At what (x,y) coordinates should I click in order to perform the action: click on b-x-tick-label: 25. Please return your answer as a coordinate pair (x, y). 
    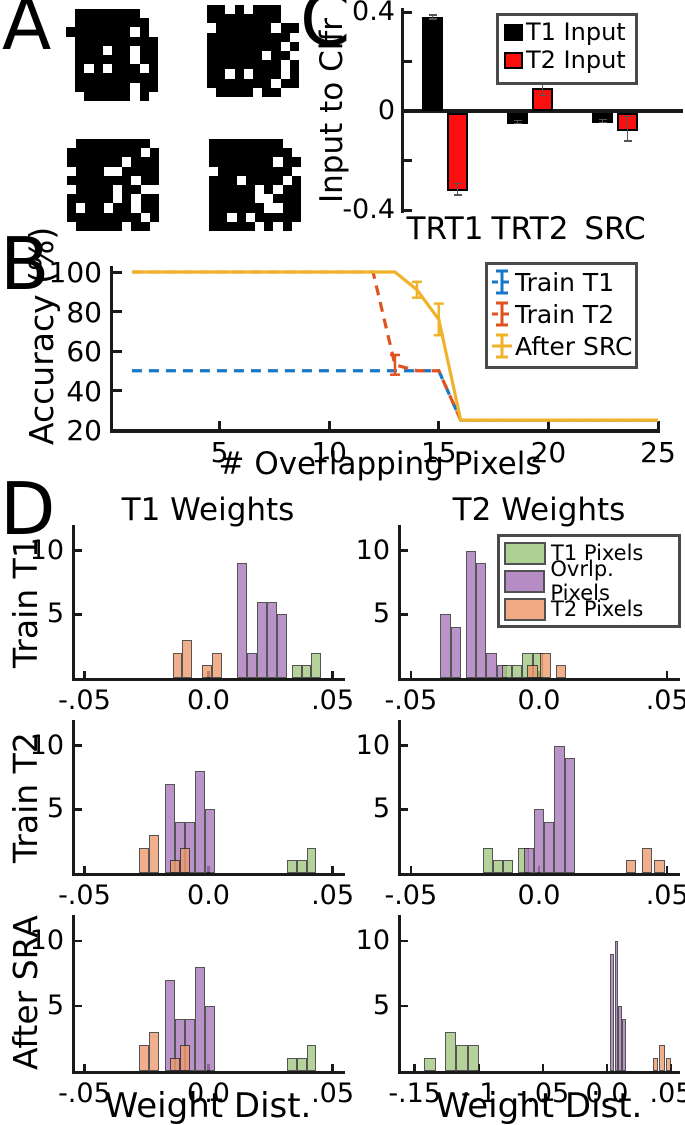
    Looking at the image, I should click on (658, 452).